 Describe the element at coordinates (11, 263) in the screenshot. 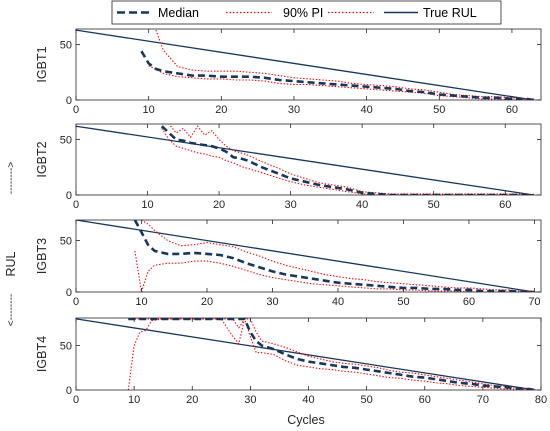

I see `figure-ylabel: RUL` at that location.